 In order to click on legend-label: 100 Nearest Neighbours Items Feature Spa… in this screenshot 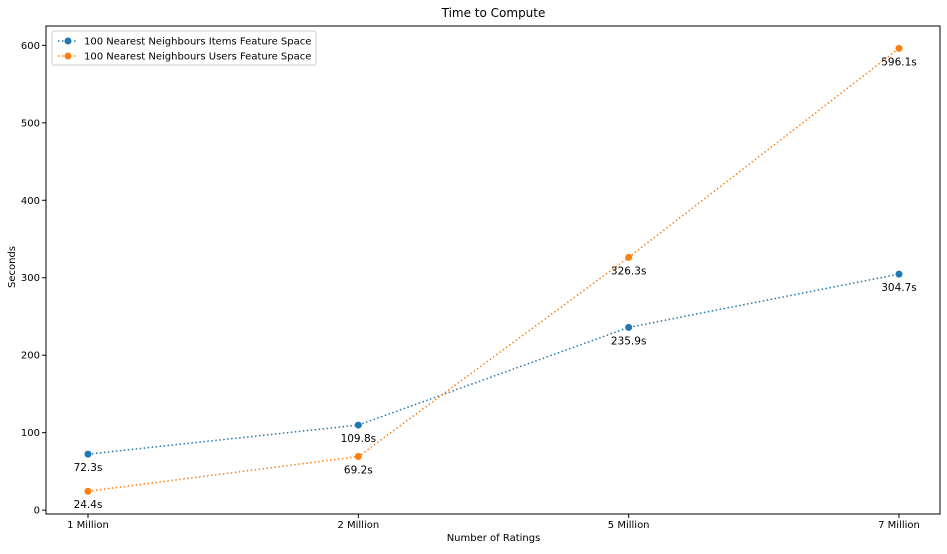, I will do `click(197, 42)`.